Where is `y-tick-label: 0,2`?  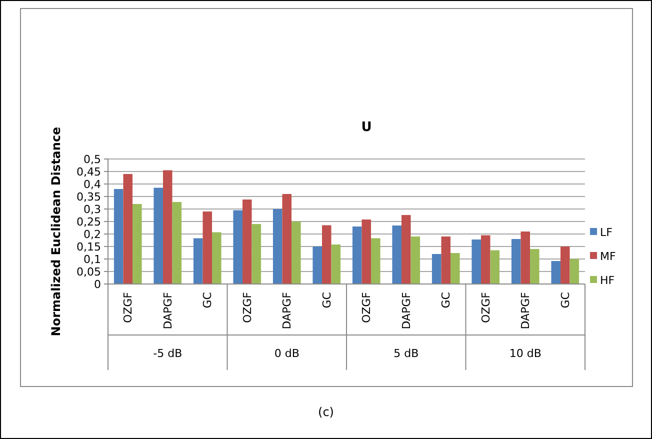 y-tick-label: 0,2 is located at coordinates (92, 234).